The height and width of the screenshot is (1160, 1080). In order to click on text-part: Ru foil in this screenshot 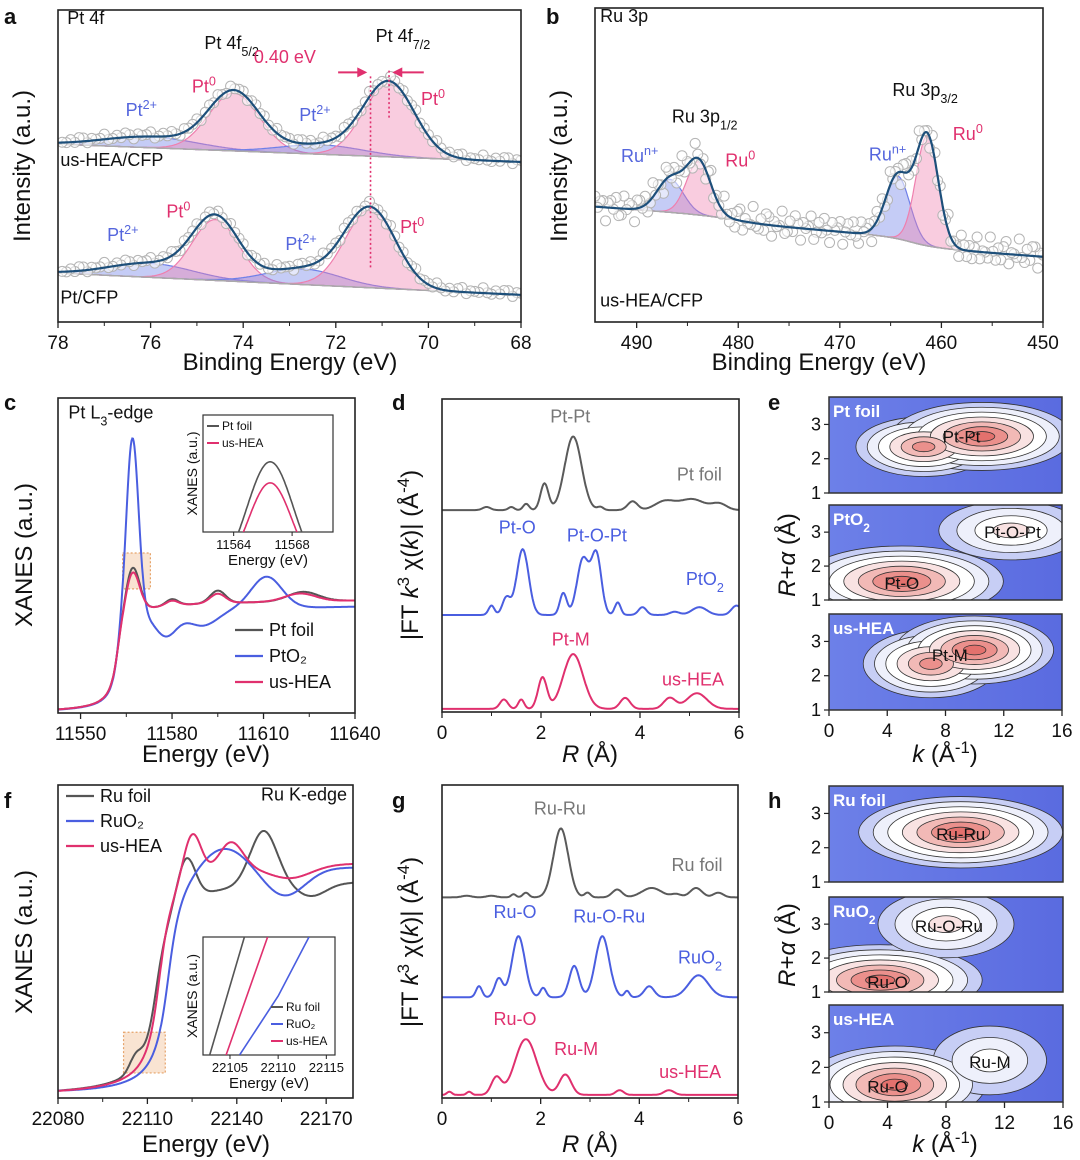, I will do `click(697, 865)`.